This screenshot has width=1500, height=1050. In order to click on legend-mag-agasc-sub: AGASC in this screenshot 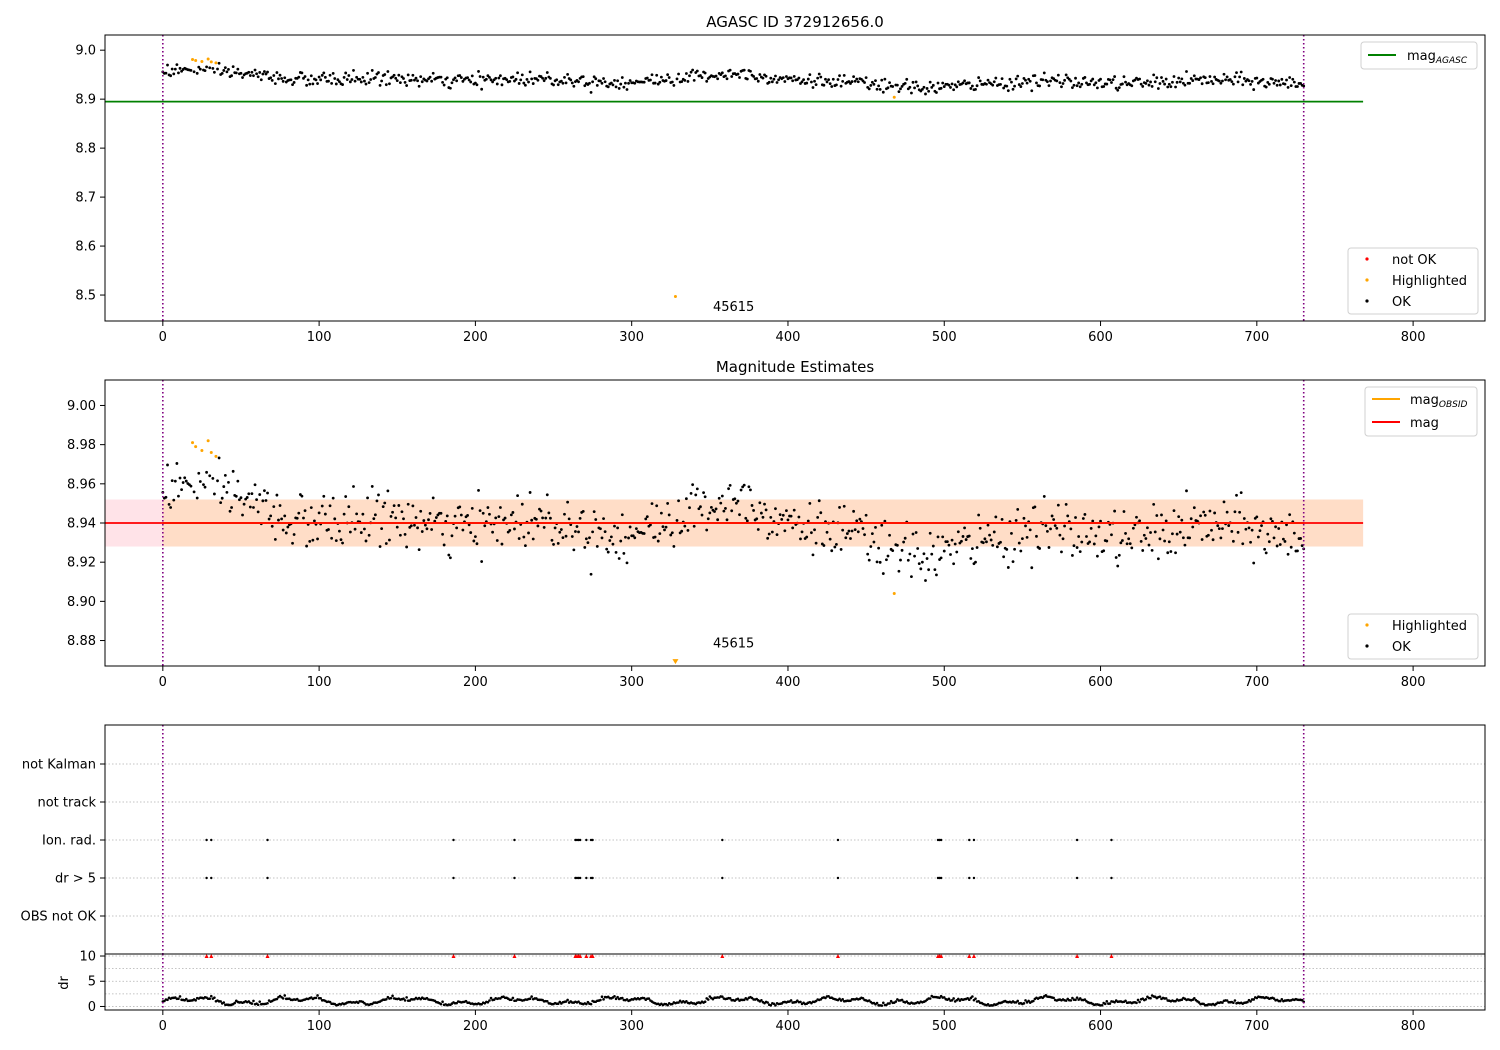, I will do `click(1451, 61)`.